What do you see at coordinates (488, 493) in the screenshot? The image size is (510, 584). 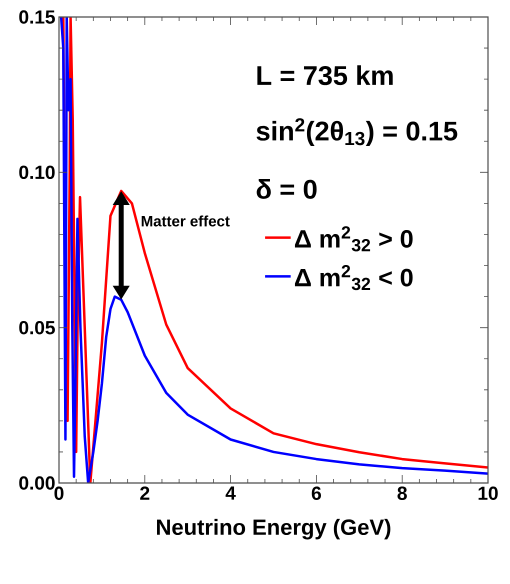 I see `x-tick-label: 10` at bounding box center [488, 493].